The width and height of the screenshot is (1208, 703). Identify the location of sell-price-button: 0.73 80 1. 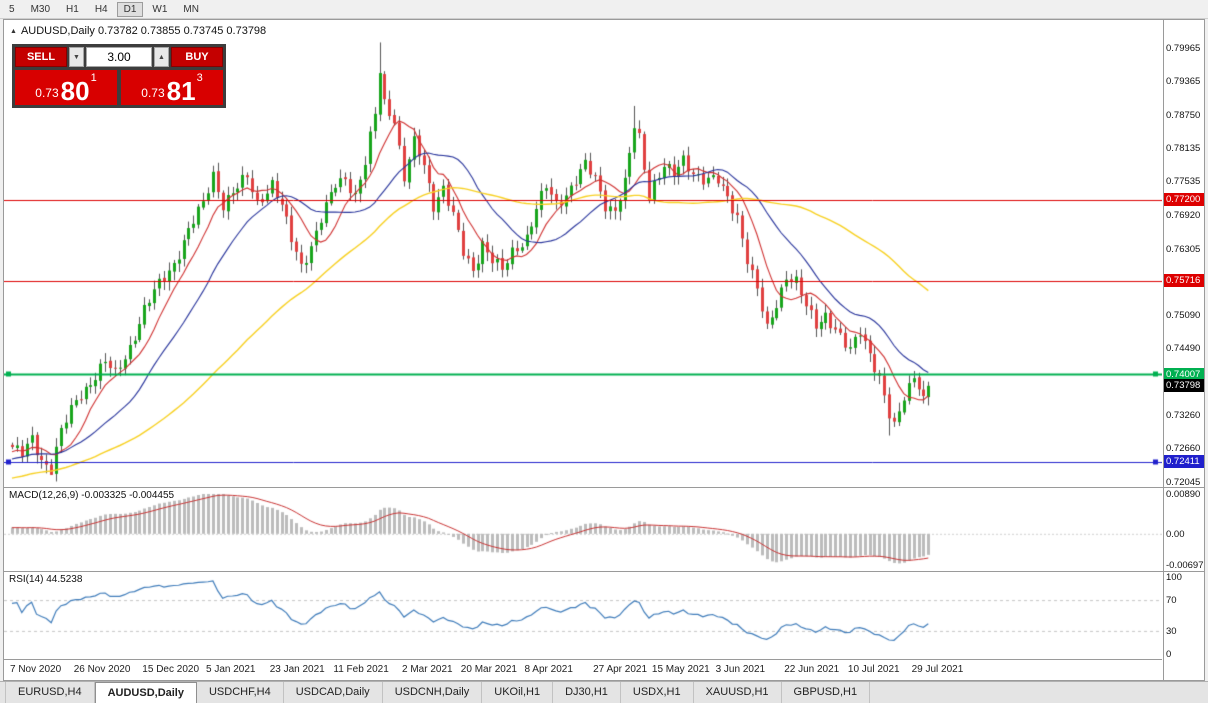
(66, 87).